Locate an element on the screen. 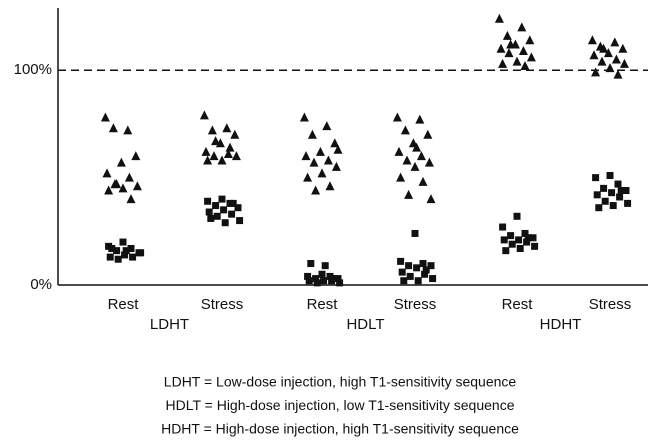 The width and height of the screenshot is (650, 444). y-tick-label: 100% is located at coordinates (33, 69).